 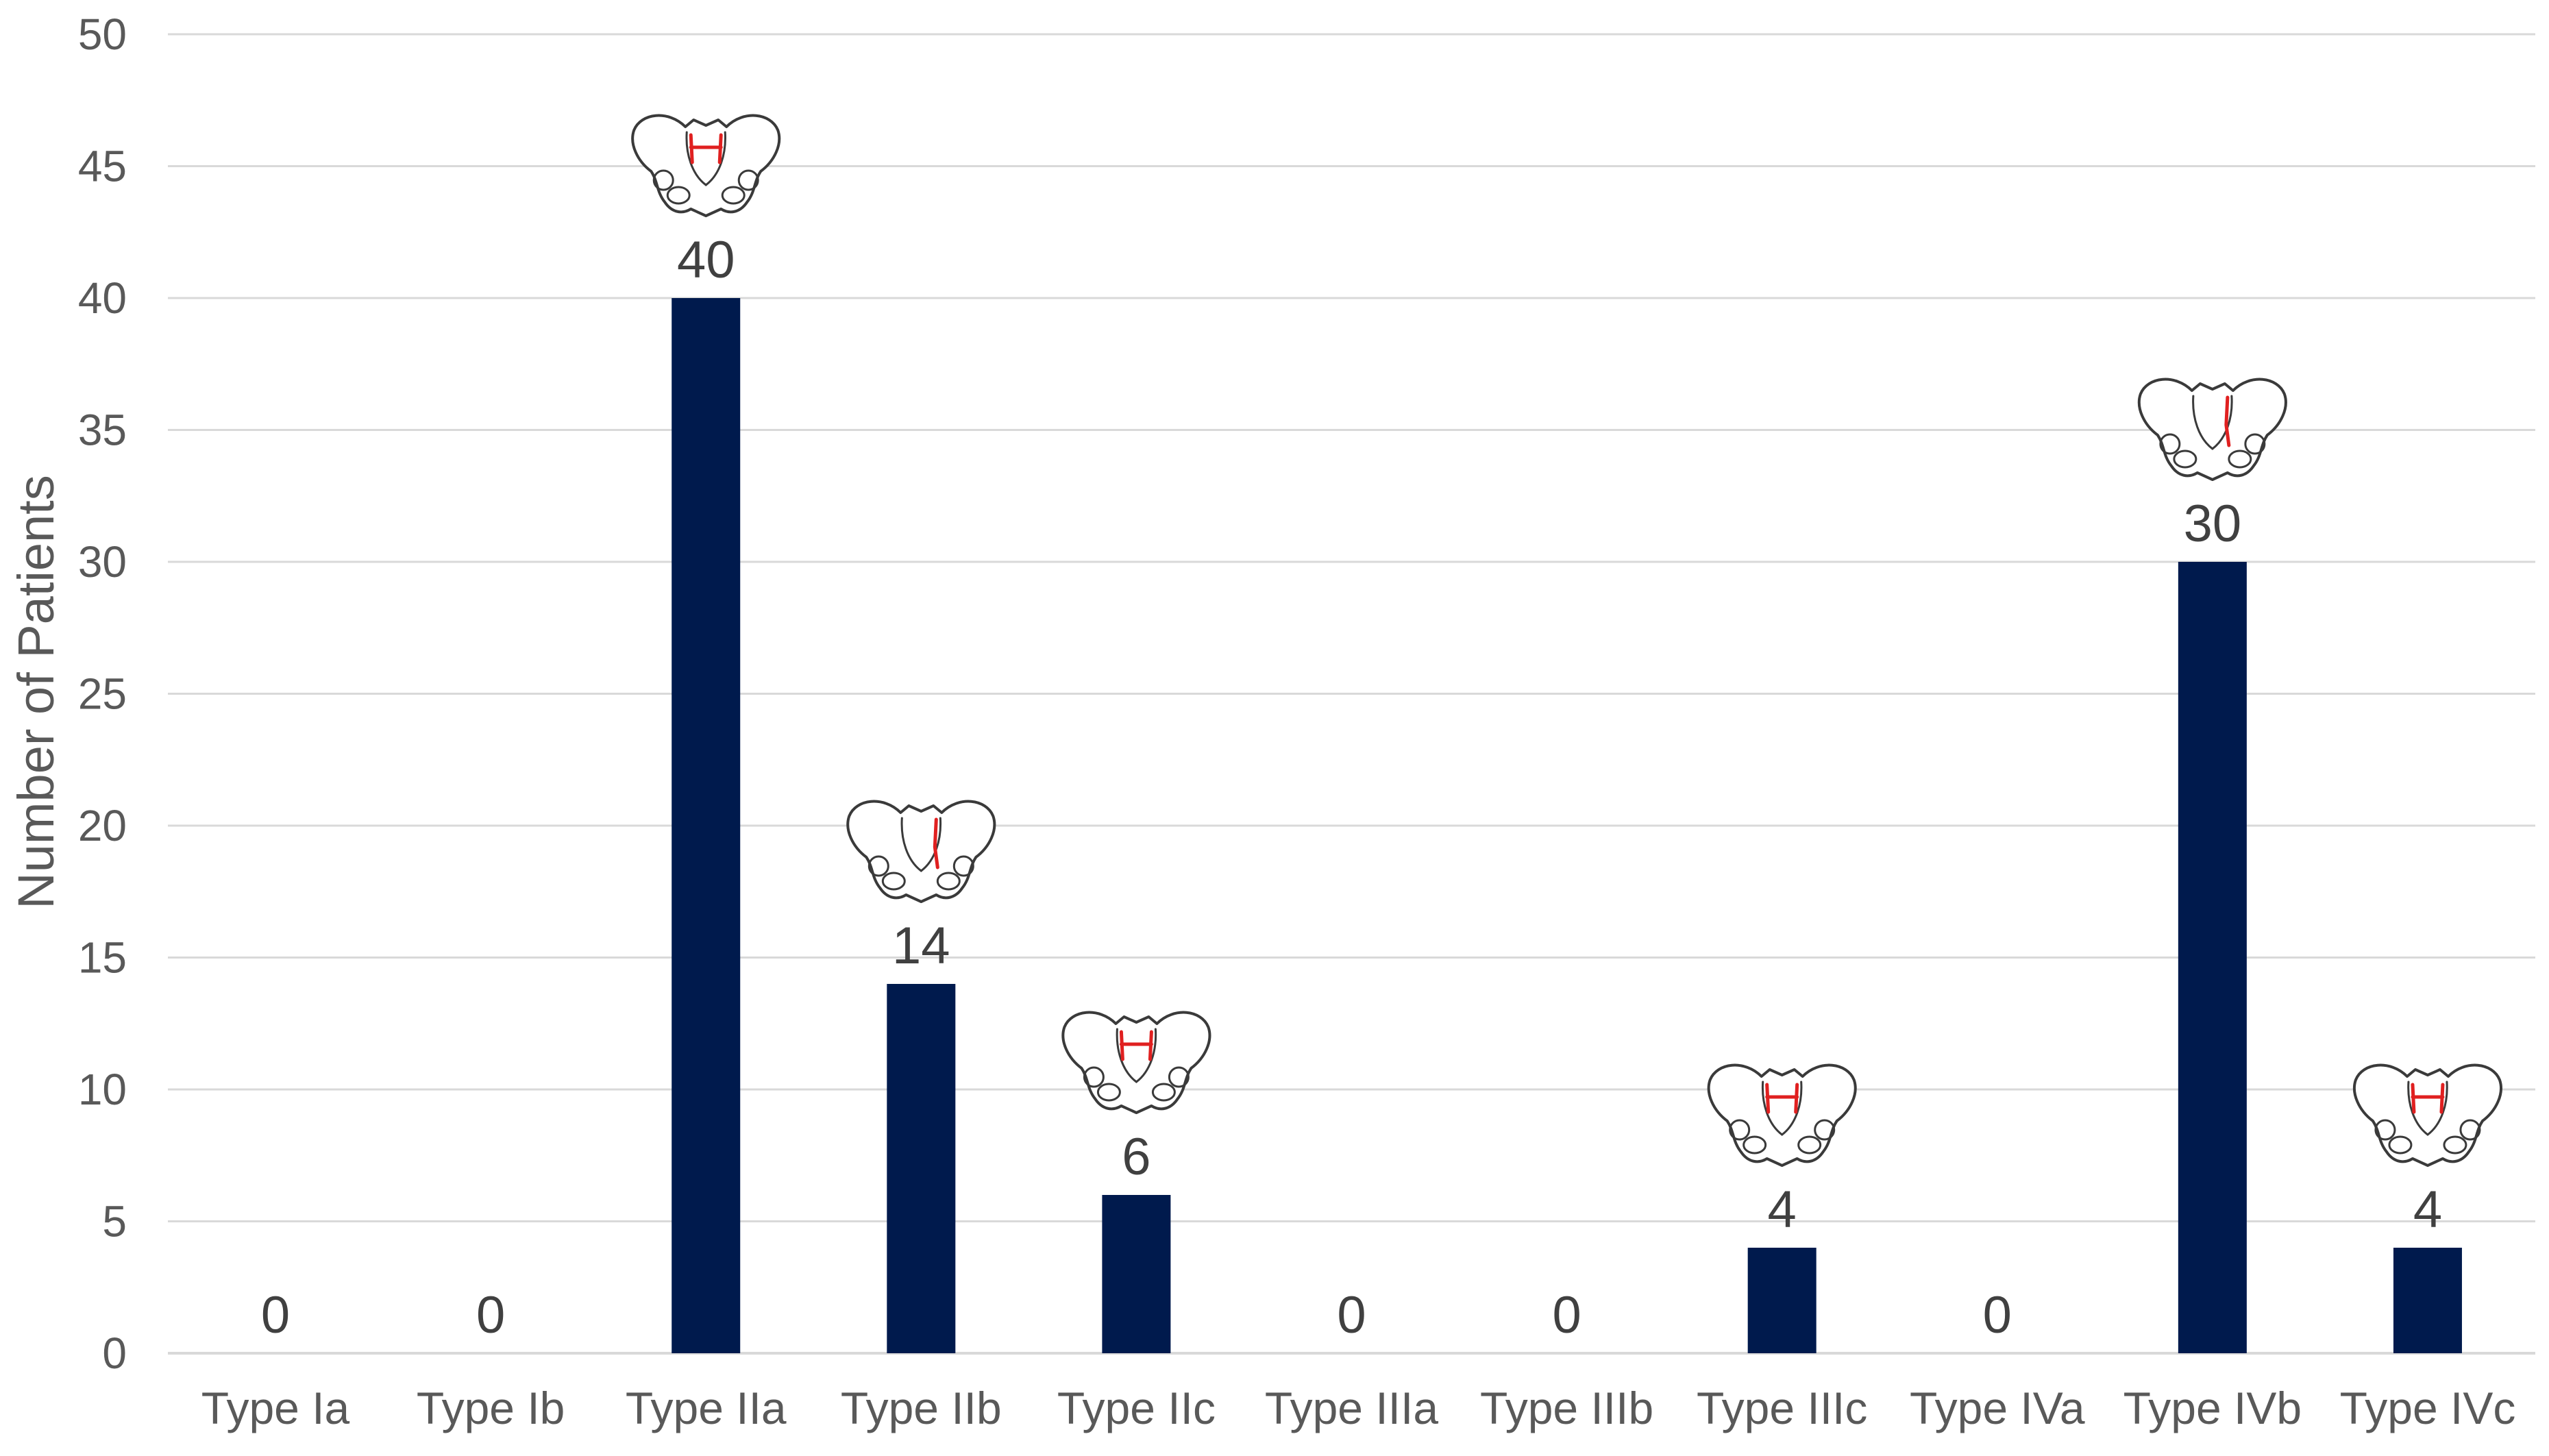 What do you see at coordinates (706, 260) in the screenshot?
I see `data-label: 40` at bounding box center [706, 260].